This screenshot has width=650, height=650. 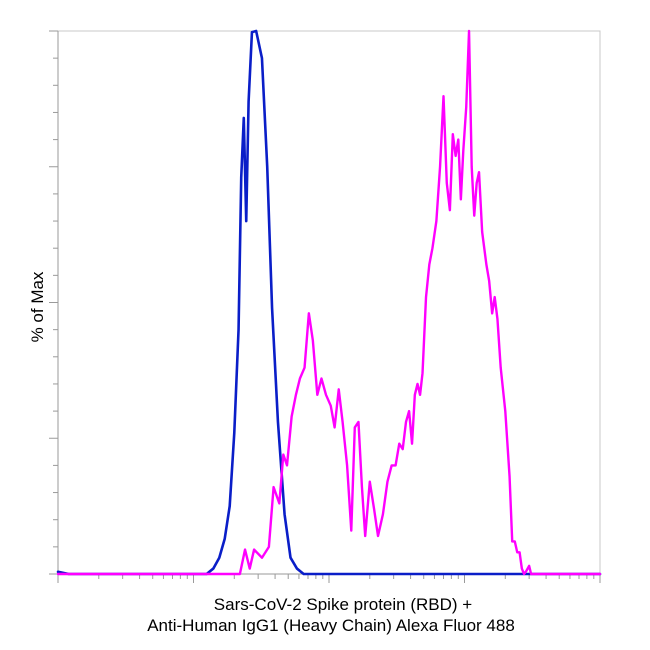 I want to click on y-axis-ticks, so click(x=53, y=302).